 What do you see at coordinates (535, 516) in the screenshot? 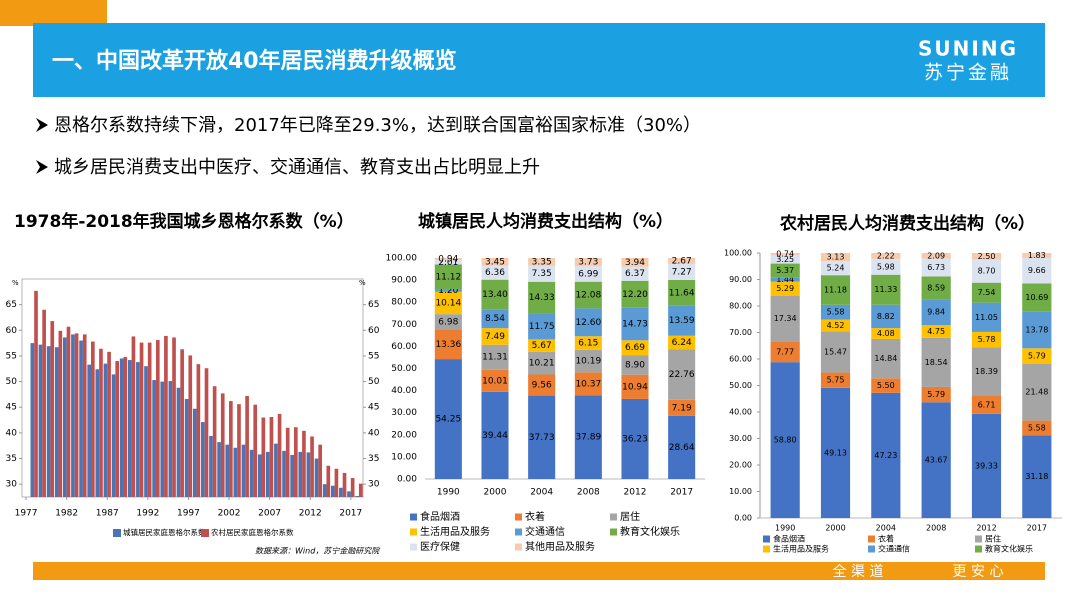
I see `legend-label: 衣着` at bounding box center [535, 516].